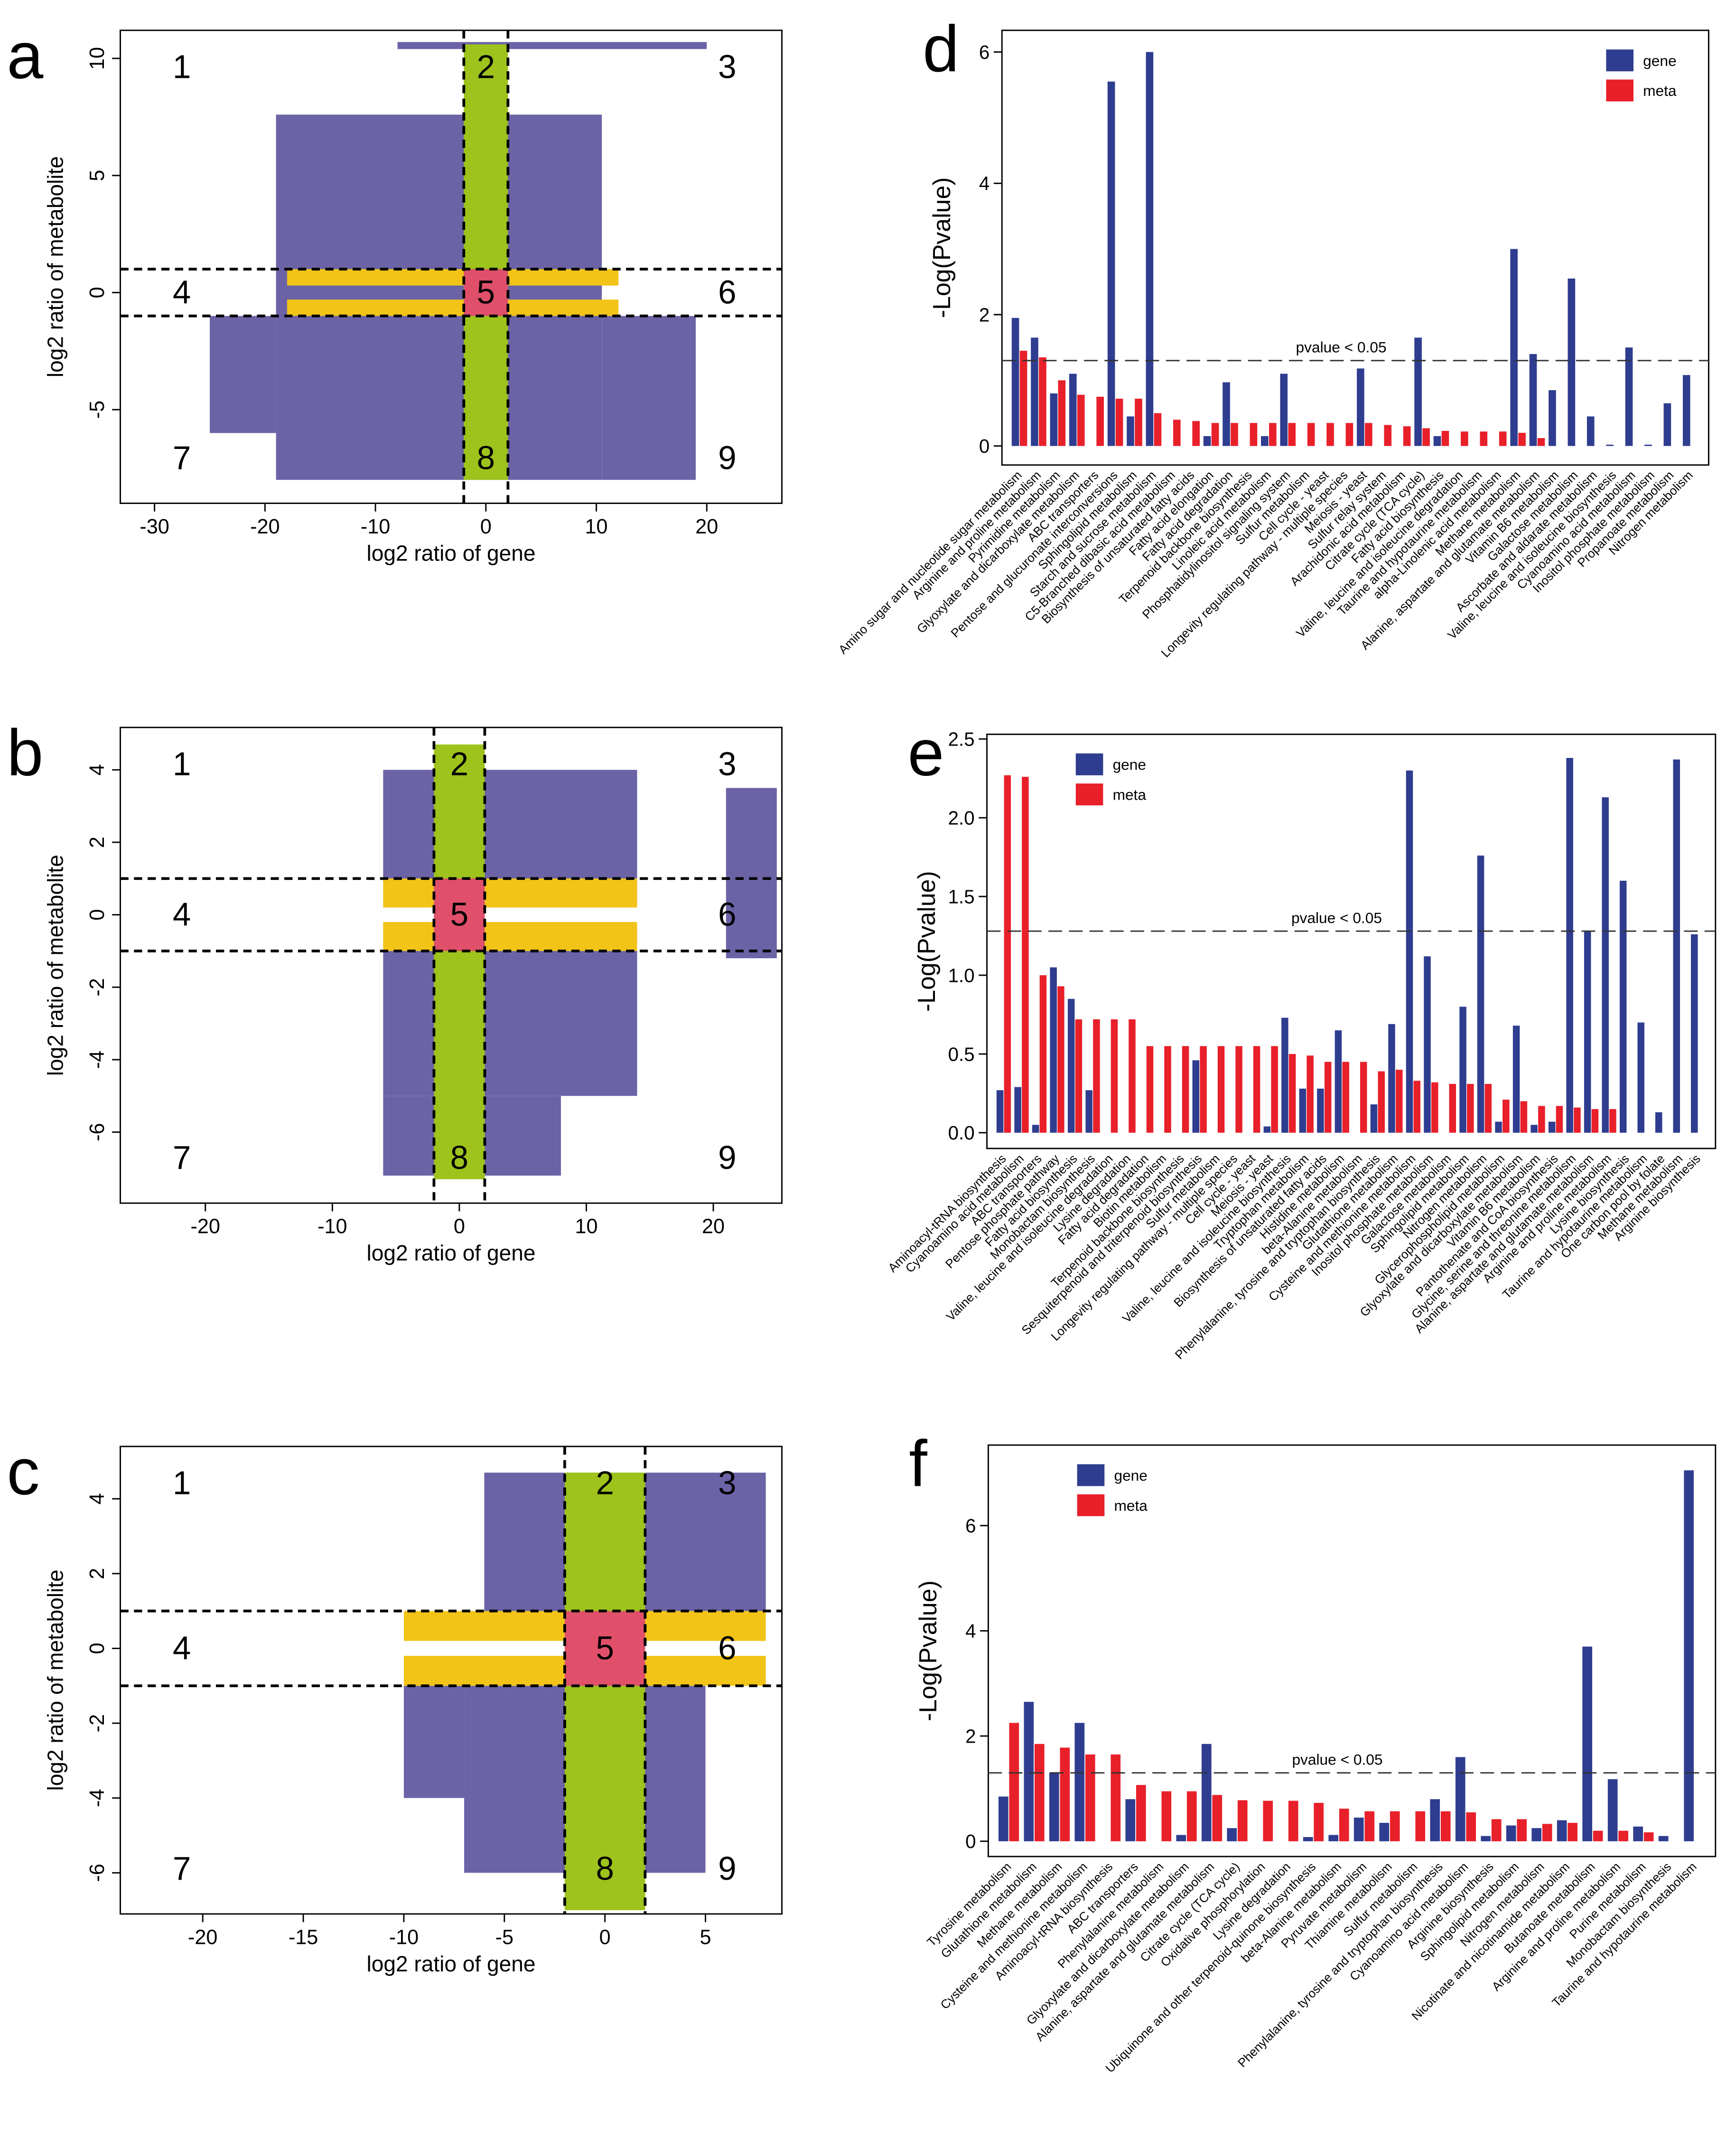 The height and width of the screenshot is (2137, 1736). Describe the element at coordinates (984, 52) in the screenshot. I see `y-tick-label: 6` at that location.